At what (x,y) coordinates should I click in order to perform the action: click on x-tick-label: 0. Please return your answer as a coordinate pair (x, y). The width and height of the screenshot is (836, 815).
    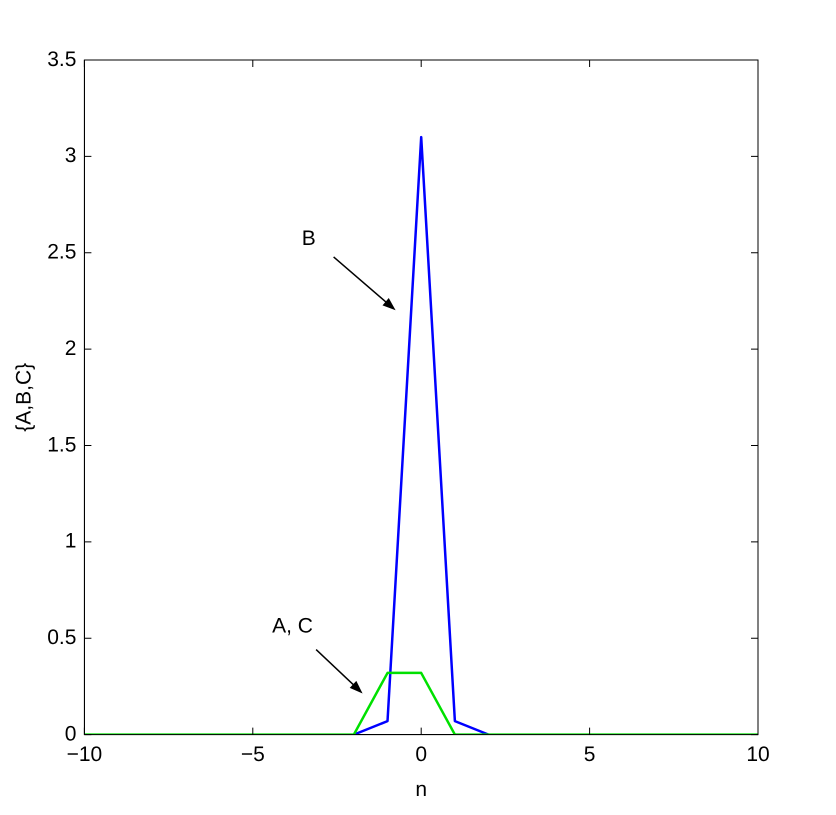
    Looking at the image, I should click on (421, 754).